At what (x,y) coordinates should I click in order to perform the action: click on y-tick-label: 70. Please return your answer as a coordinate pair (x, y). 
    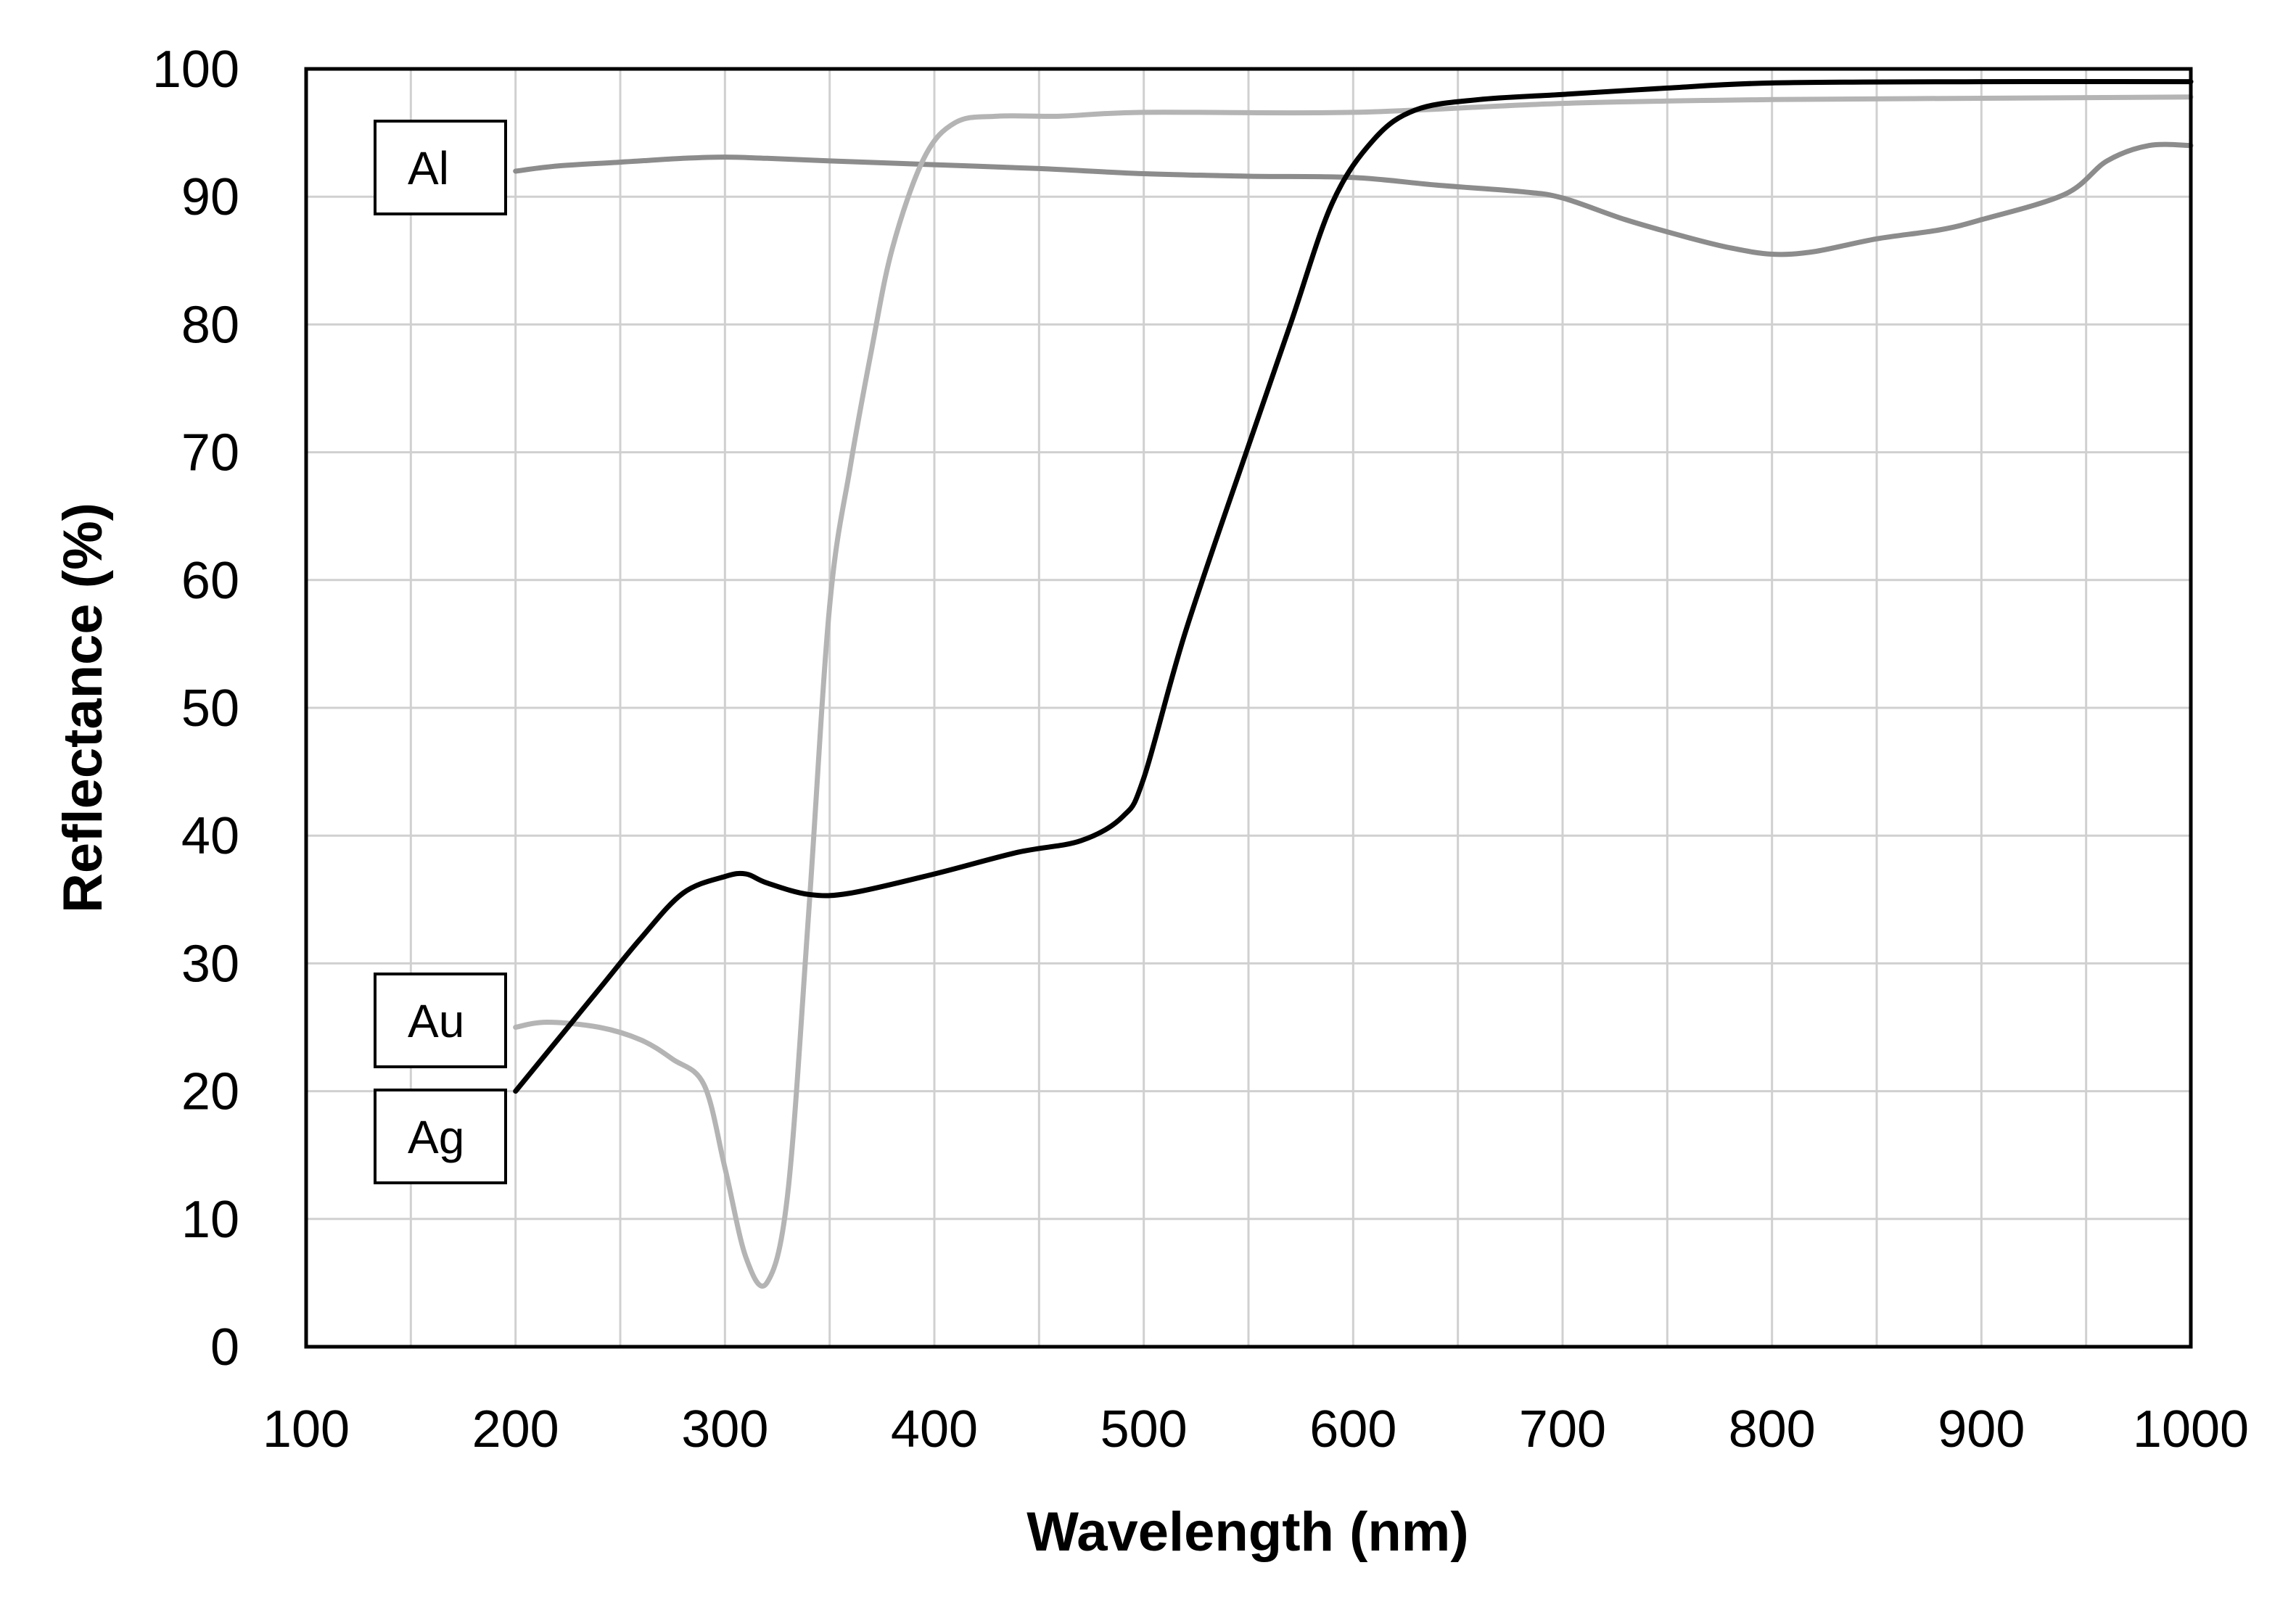
    Looking at the image, I should click on (210, 453).